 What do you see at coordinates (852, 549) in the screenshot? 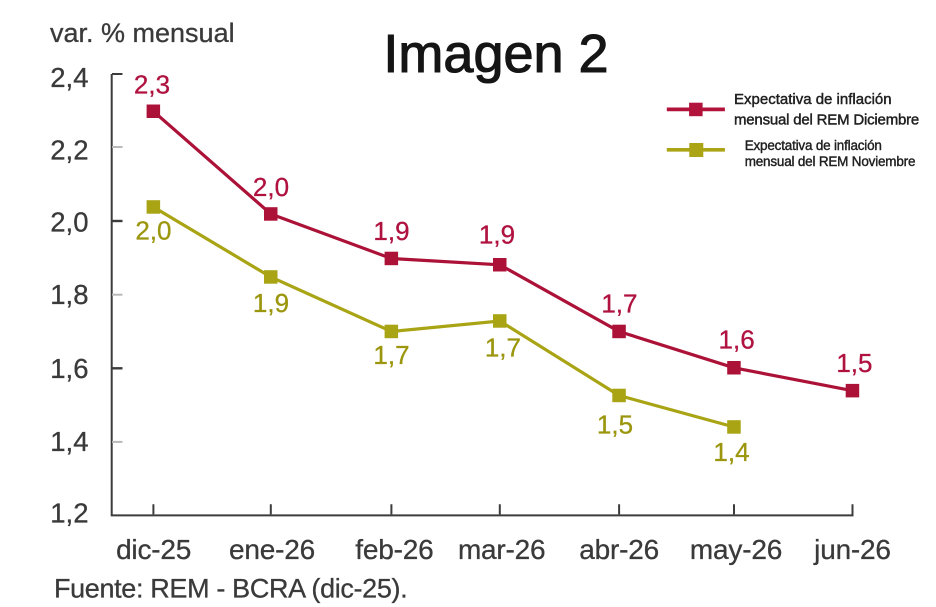
I see `svg-text: jun-26` at bounding box center [852, 549].